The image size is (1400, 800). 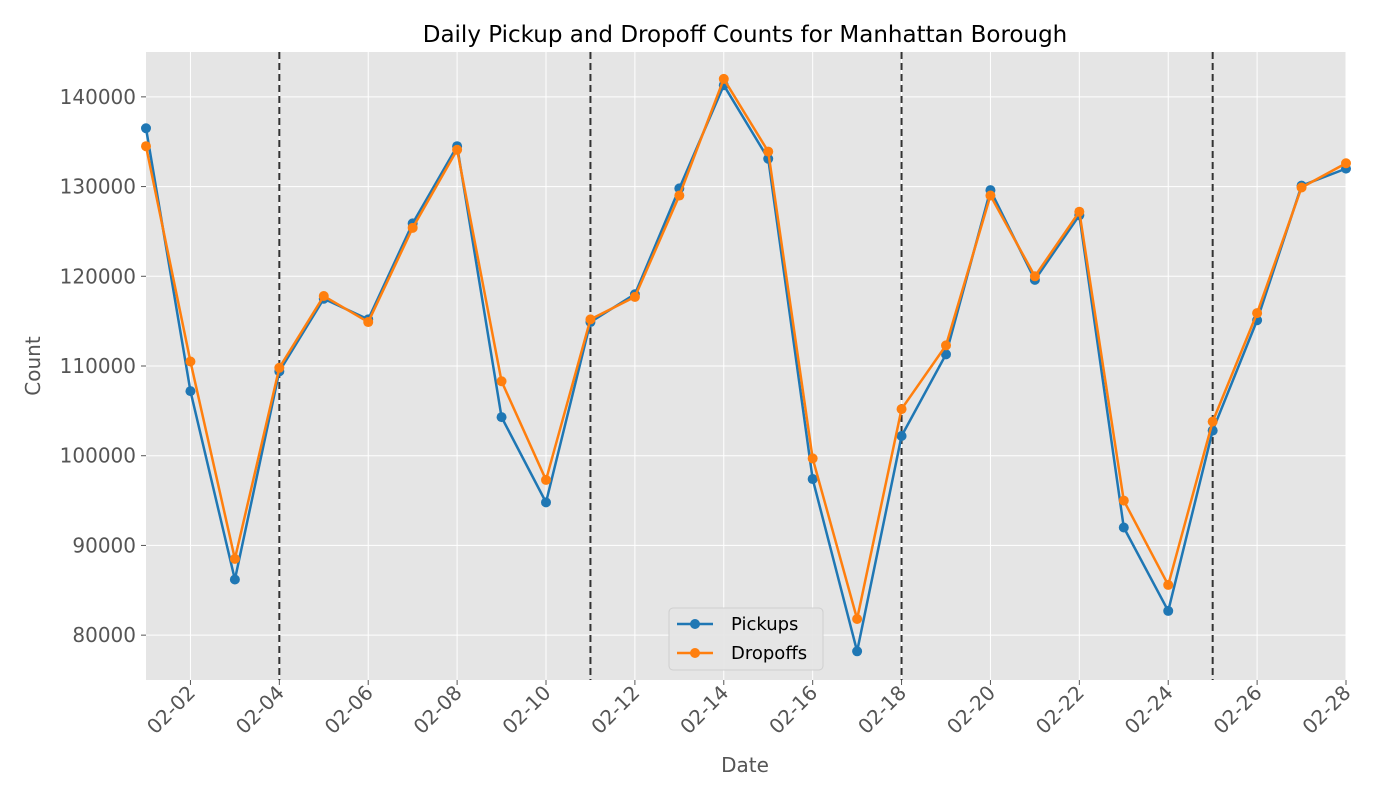 What do you see at coordinates (260, 710) in the screenshot?
I see `x-tick-label: 02-04` at bounding box center [260, 710].